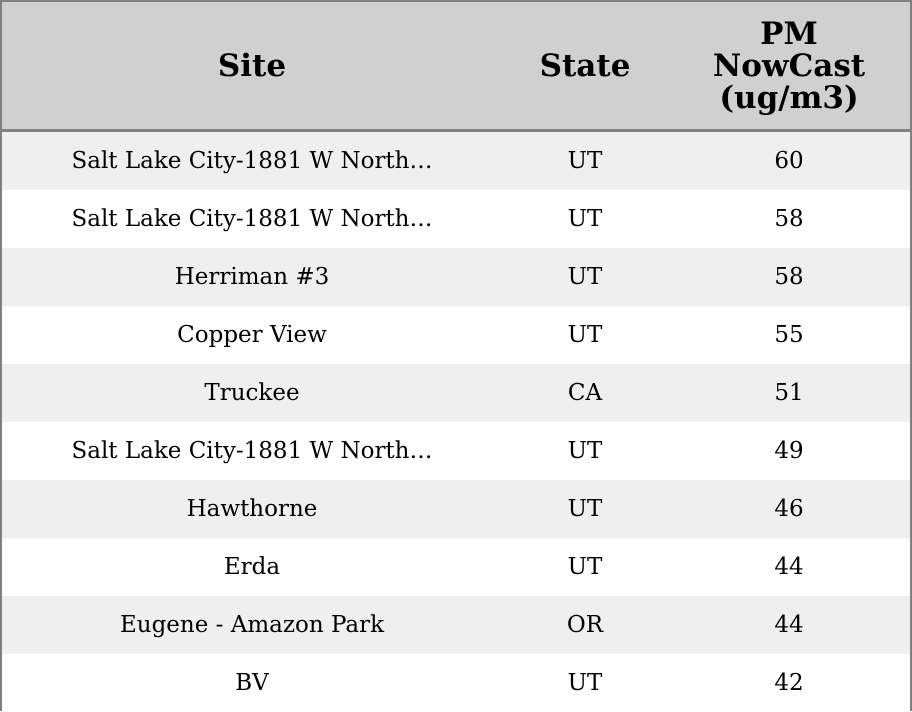  What do you see at coordinates (252, 335) in the screenshot?
I see `site-cell: Copper View` at bounding box center [252, 335].